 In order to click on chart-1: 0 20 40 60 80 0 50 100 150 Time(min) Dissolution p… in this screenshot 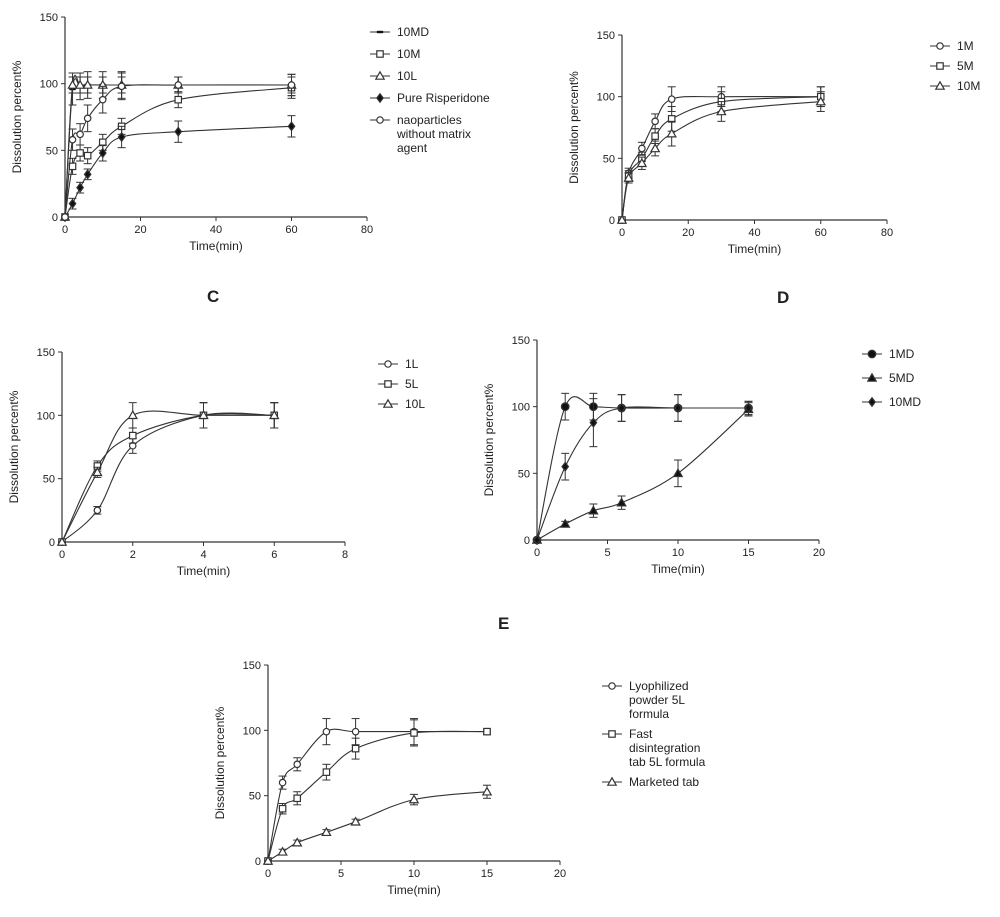, I will do `click(250, 132)`.